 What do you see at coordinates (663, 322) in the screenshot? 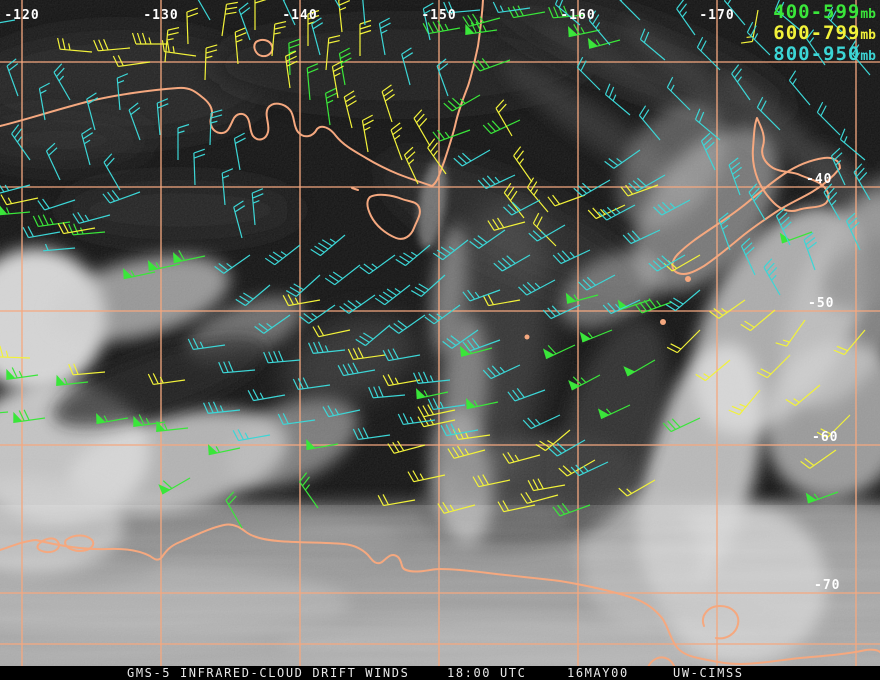
I see `coast-macquarie-island` at bounding box center [663, 322].